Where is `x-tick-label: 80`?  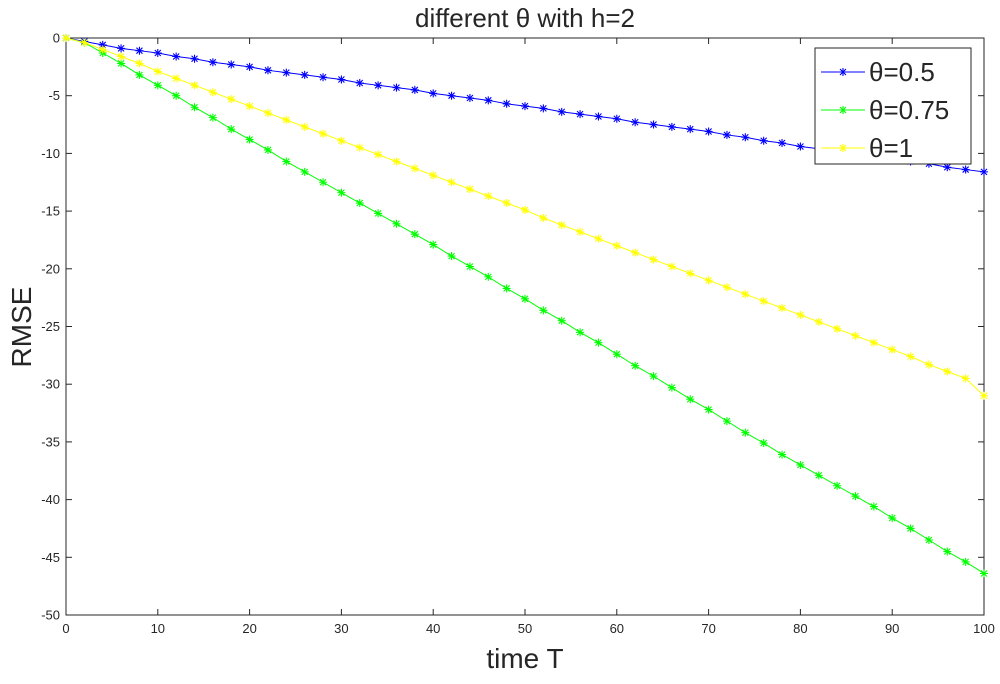 x-tick-label: 80 is located at coordinates (800, 628).